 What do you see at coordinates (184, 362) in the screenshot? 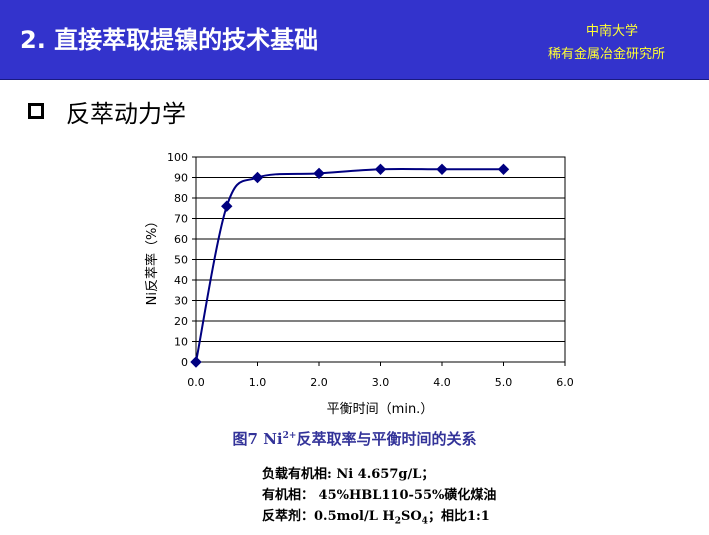
I see `y-tick-label-0: 0` at bounding box center [184, 362].